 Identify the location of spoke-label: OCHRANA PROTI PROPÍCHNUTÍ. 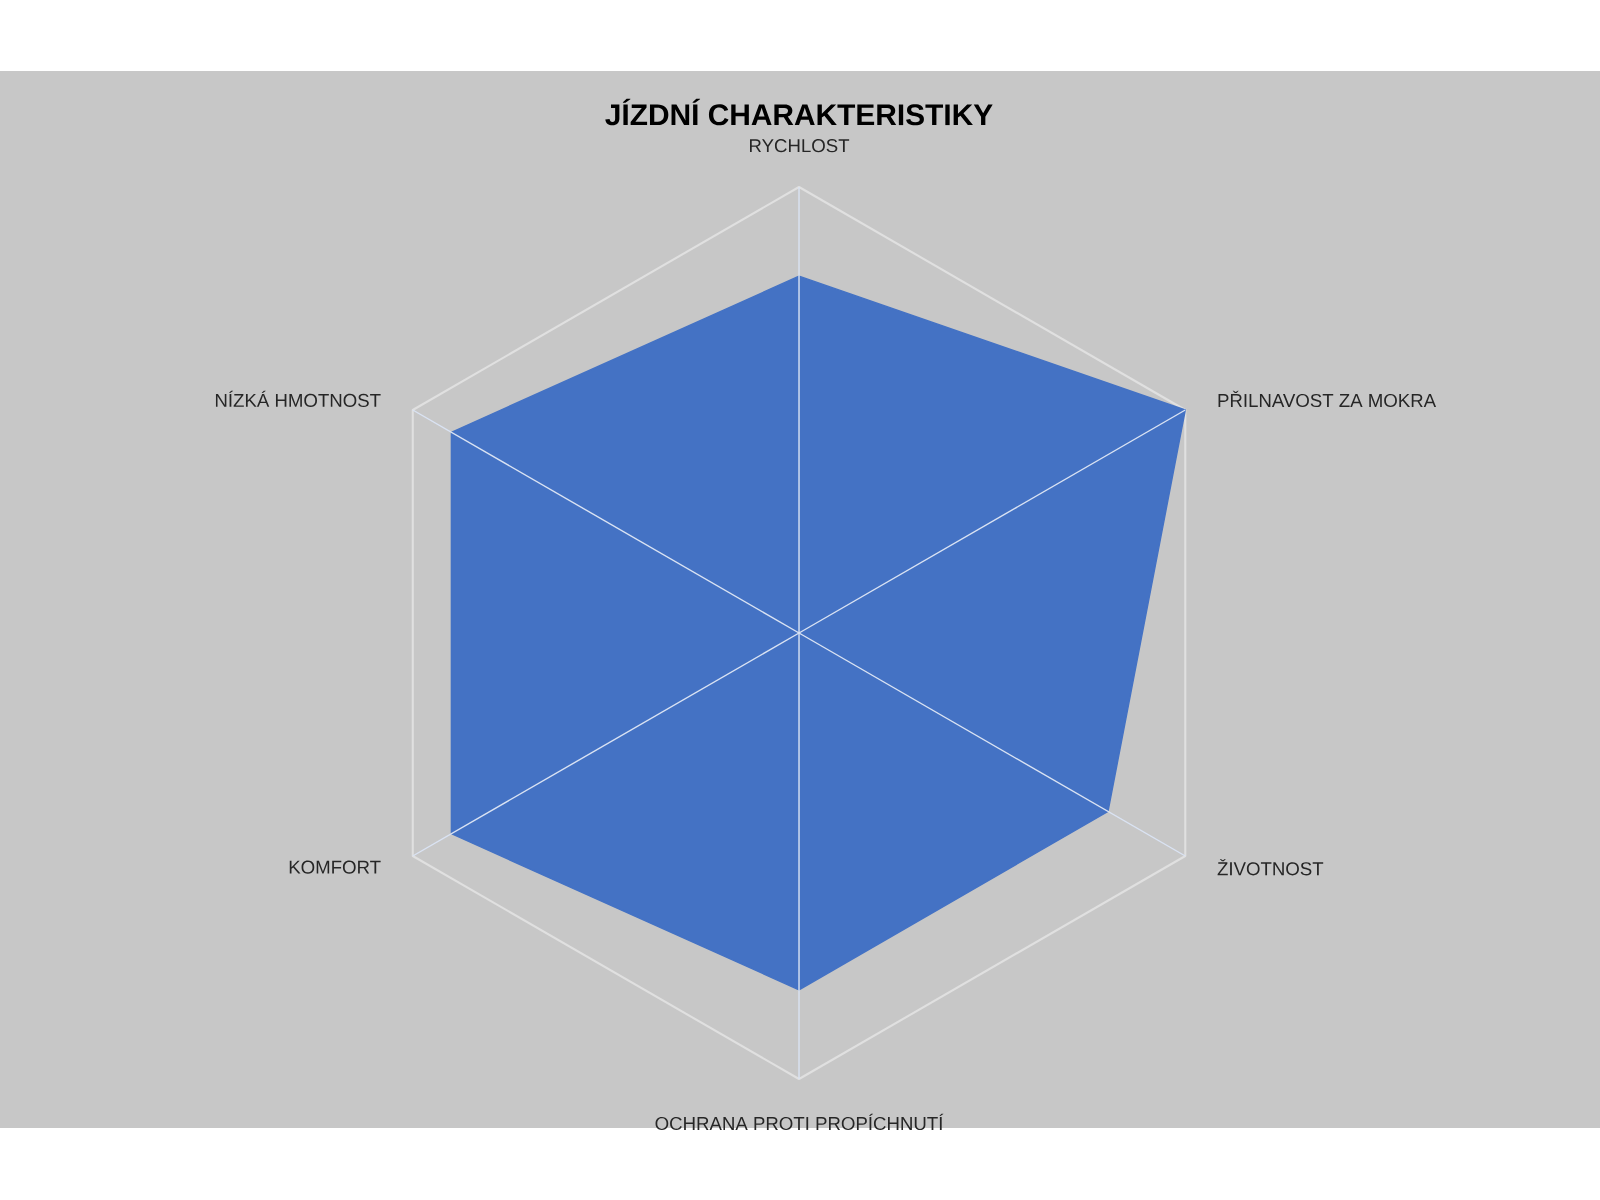
(799, 1122).